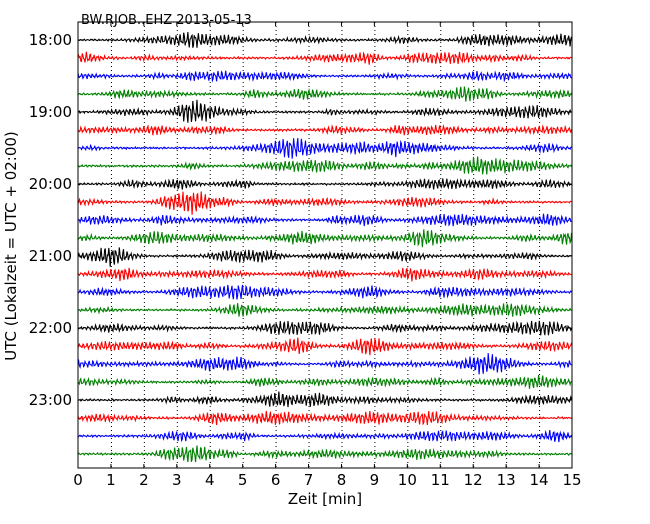 This screenshot has width=650, height=524. What do you see at coordinates (309, 480) in the screenshot?
I see `x-tick-label: 7` at bounding box center [309, 480].